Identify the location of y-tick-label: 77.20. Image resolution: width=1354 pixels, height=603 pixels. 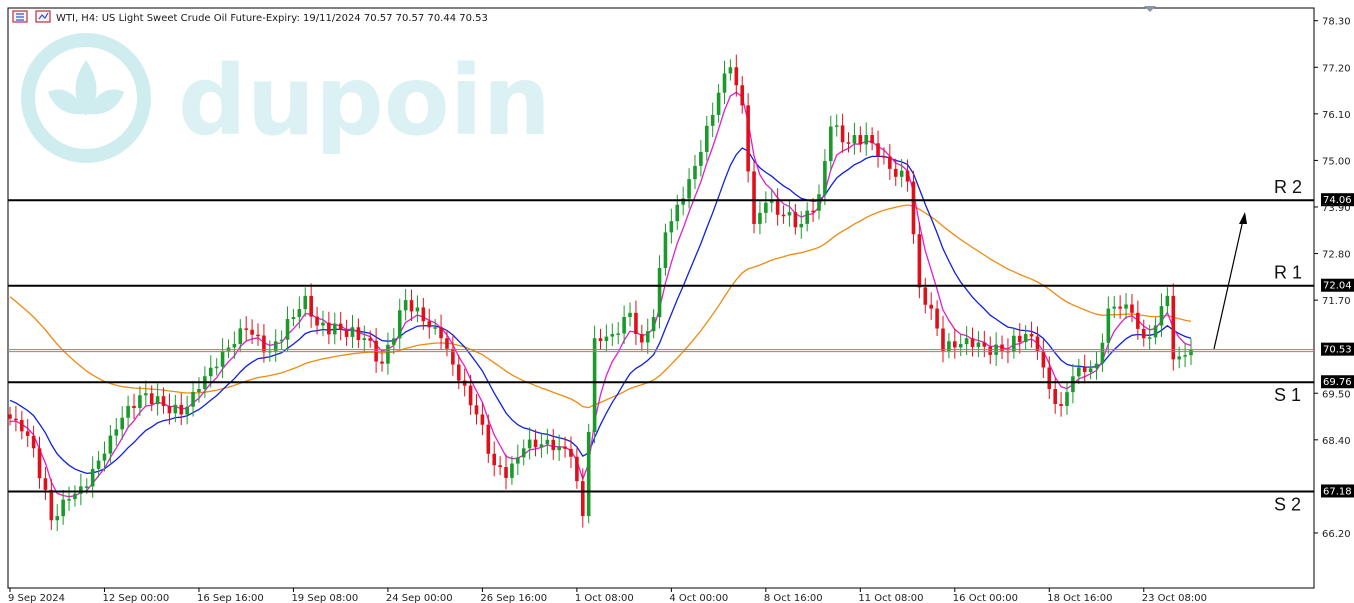
(1336, 68).